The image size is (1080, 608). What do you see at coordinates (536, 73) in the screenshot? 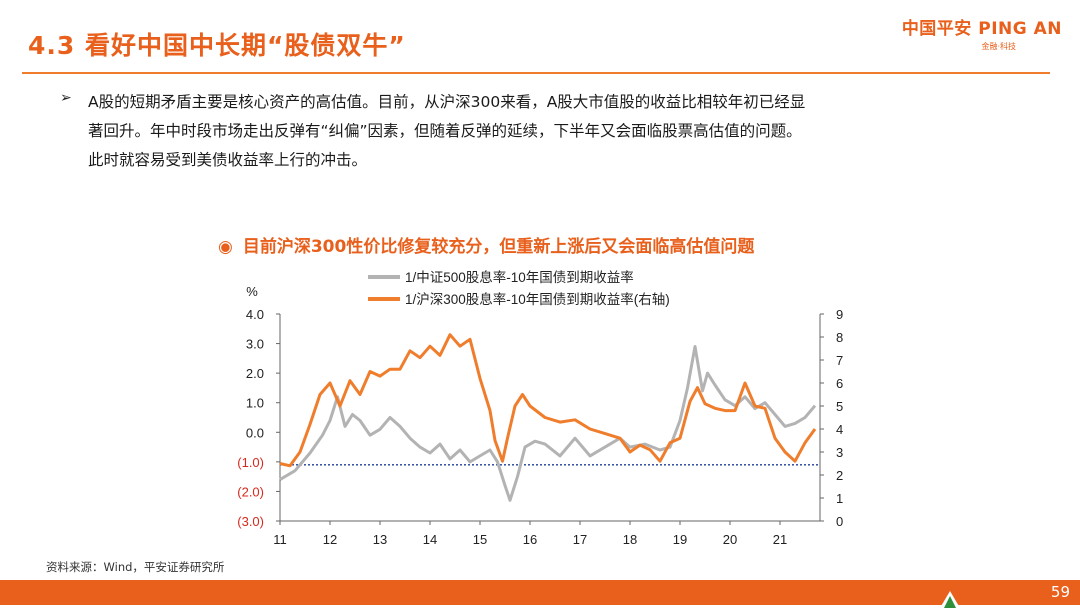
I see `title-divider` at bounding box center [536, 73].